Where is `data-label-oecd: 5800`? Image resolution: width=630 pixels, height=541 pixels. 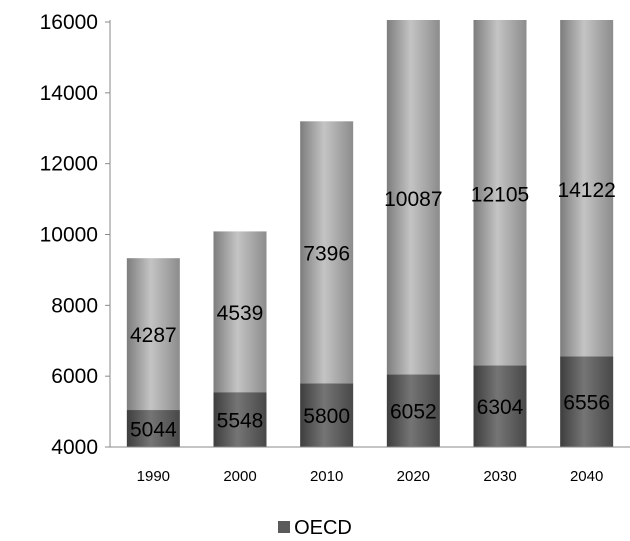 data-label-oecd: 5800 is located at coordinates (326, 416).